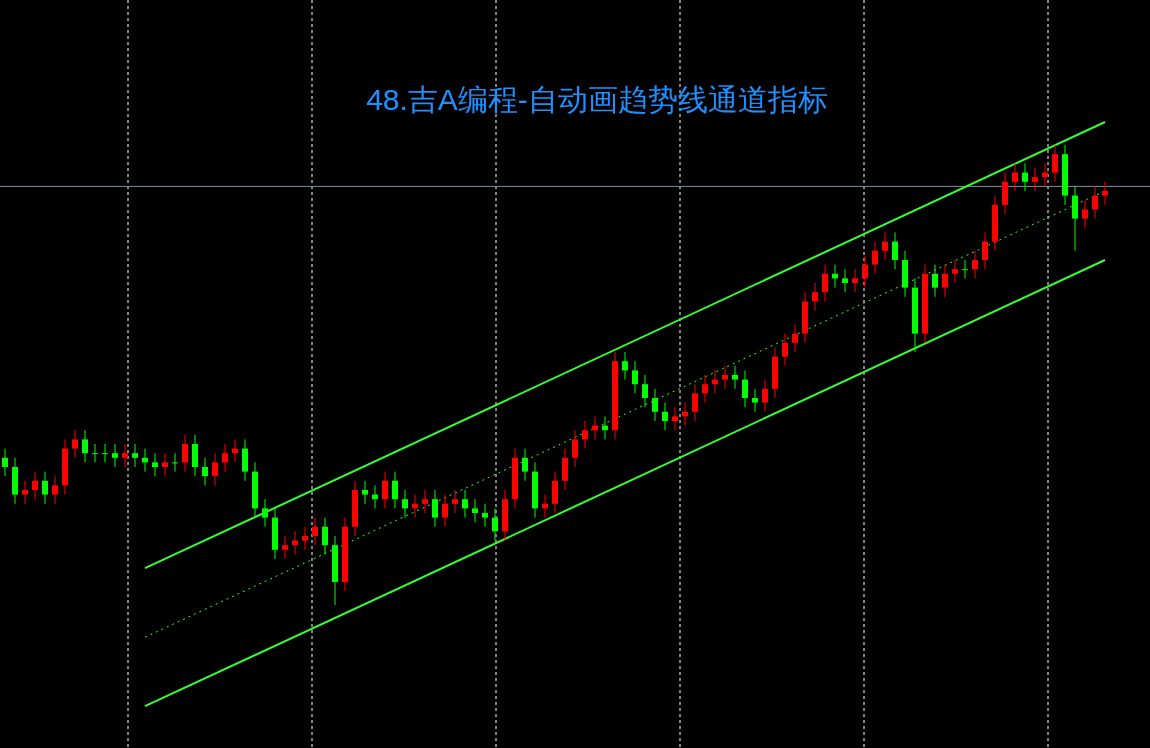 The image size is (1150, 748). Describe the element at coordinates (597, 99) in the screenshot. I see `chart-title: 48.吉A编程-自动画趋势线通道指标` at that location.